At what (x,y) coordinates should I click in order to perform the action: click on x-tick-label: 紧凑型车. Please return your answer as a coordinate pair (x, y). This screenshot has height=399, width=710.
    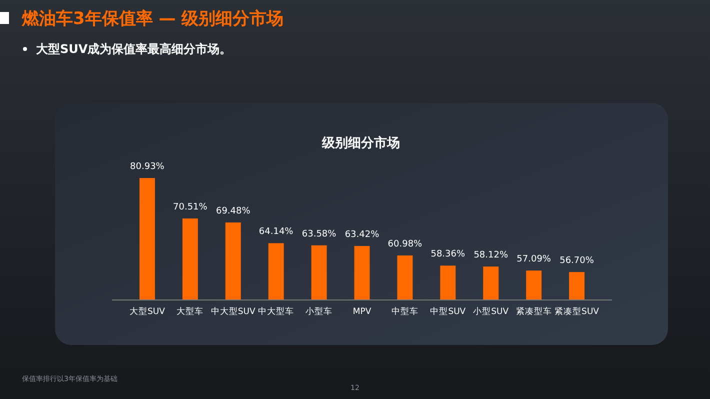
    Looking at the image, I should click on (534, 312).